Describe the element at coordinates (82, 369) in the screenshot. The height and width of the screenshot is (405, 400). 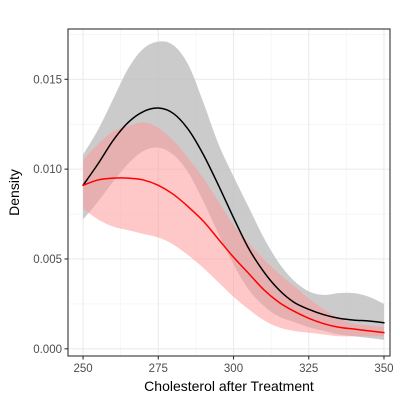
I see `x-tick-label: 250` at that location.